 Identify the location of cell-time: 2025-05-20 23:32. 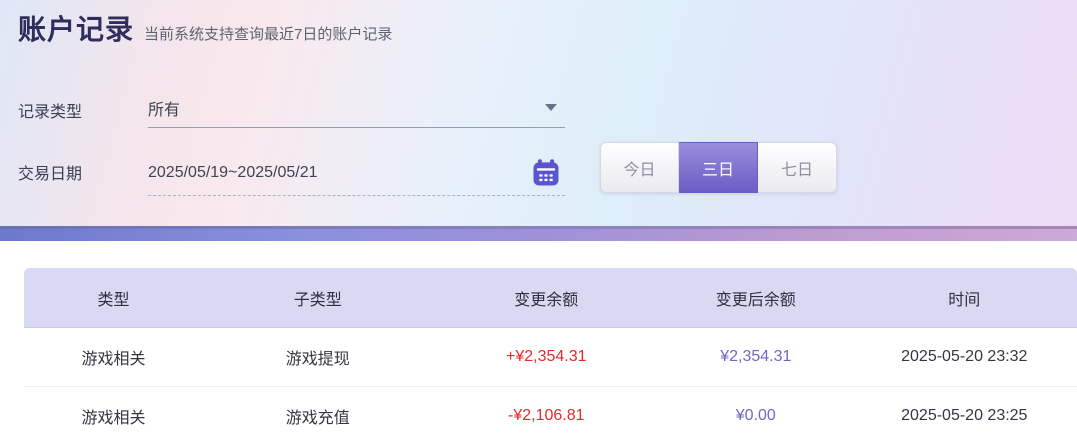
(964, 356).